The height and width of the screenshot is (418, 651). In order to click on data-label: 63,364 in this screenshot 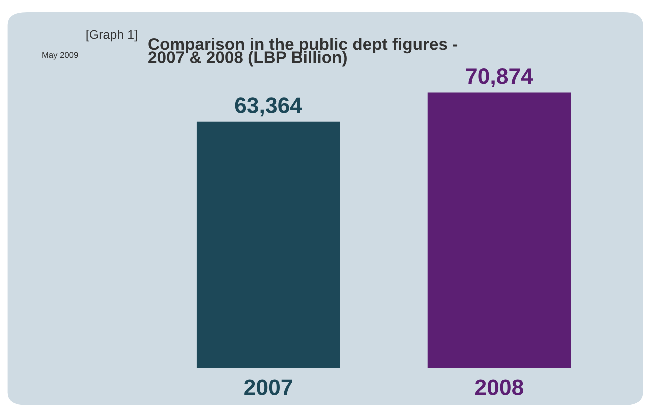, I will do `click(268, 107)`.